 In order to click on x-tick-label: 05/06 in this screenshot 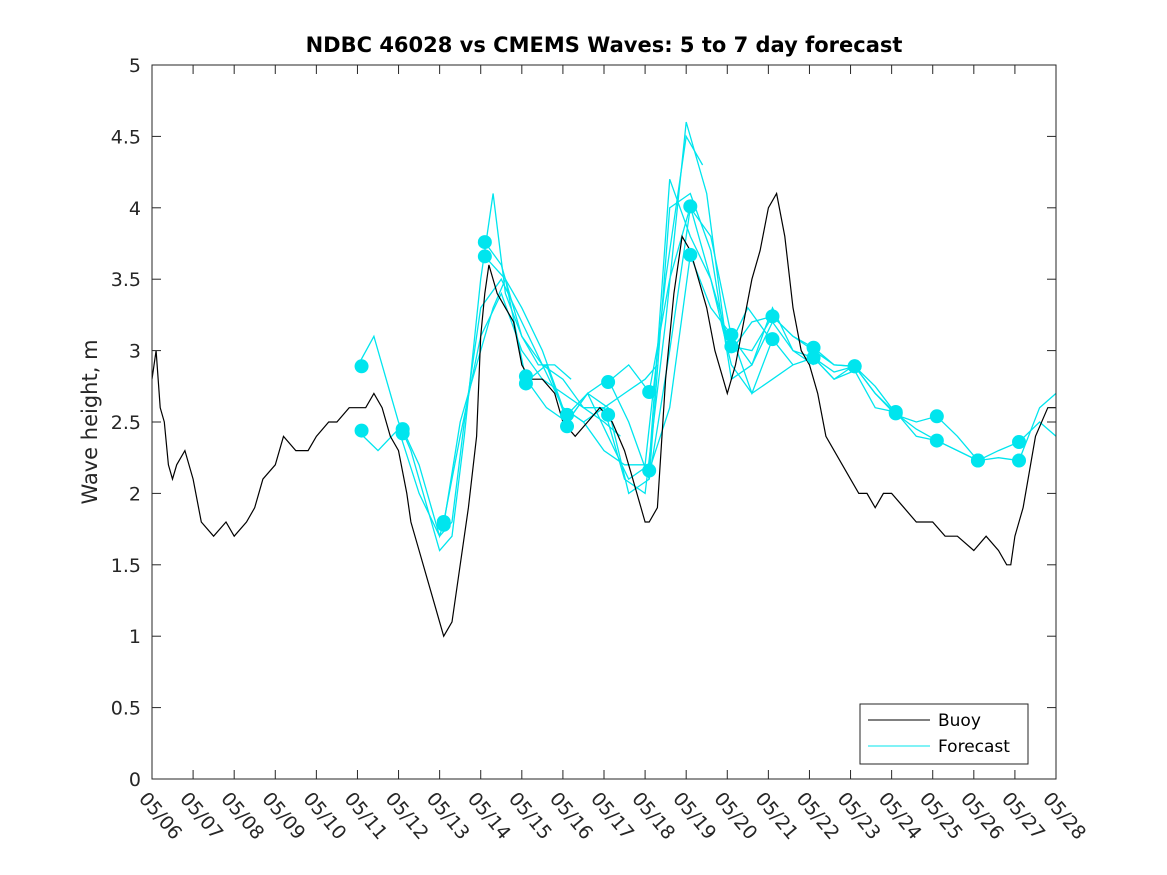, I will do `click(160, 816)`.